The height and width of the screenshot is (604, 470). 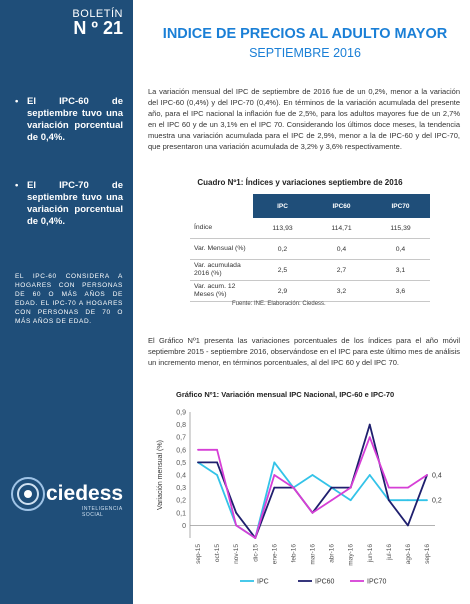 I want to click on table-header-blank, so click(x=221, y=206).